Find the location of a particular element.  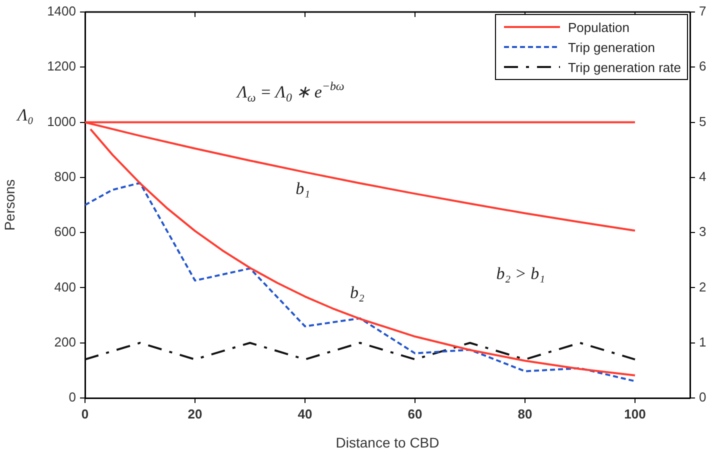

x-axis-title: Distance to CBD is located at coordinates (388, 442).